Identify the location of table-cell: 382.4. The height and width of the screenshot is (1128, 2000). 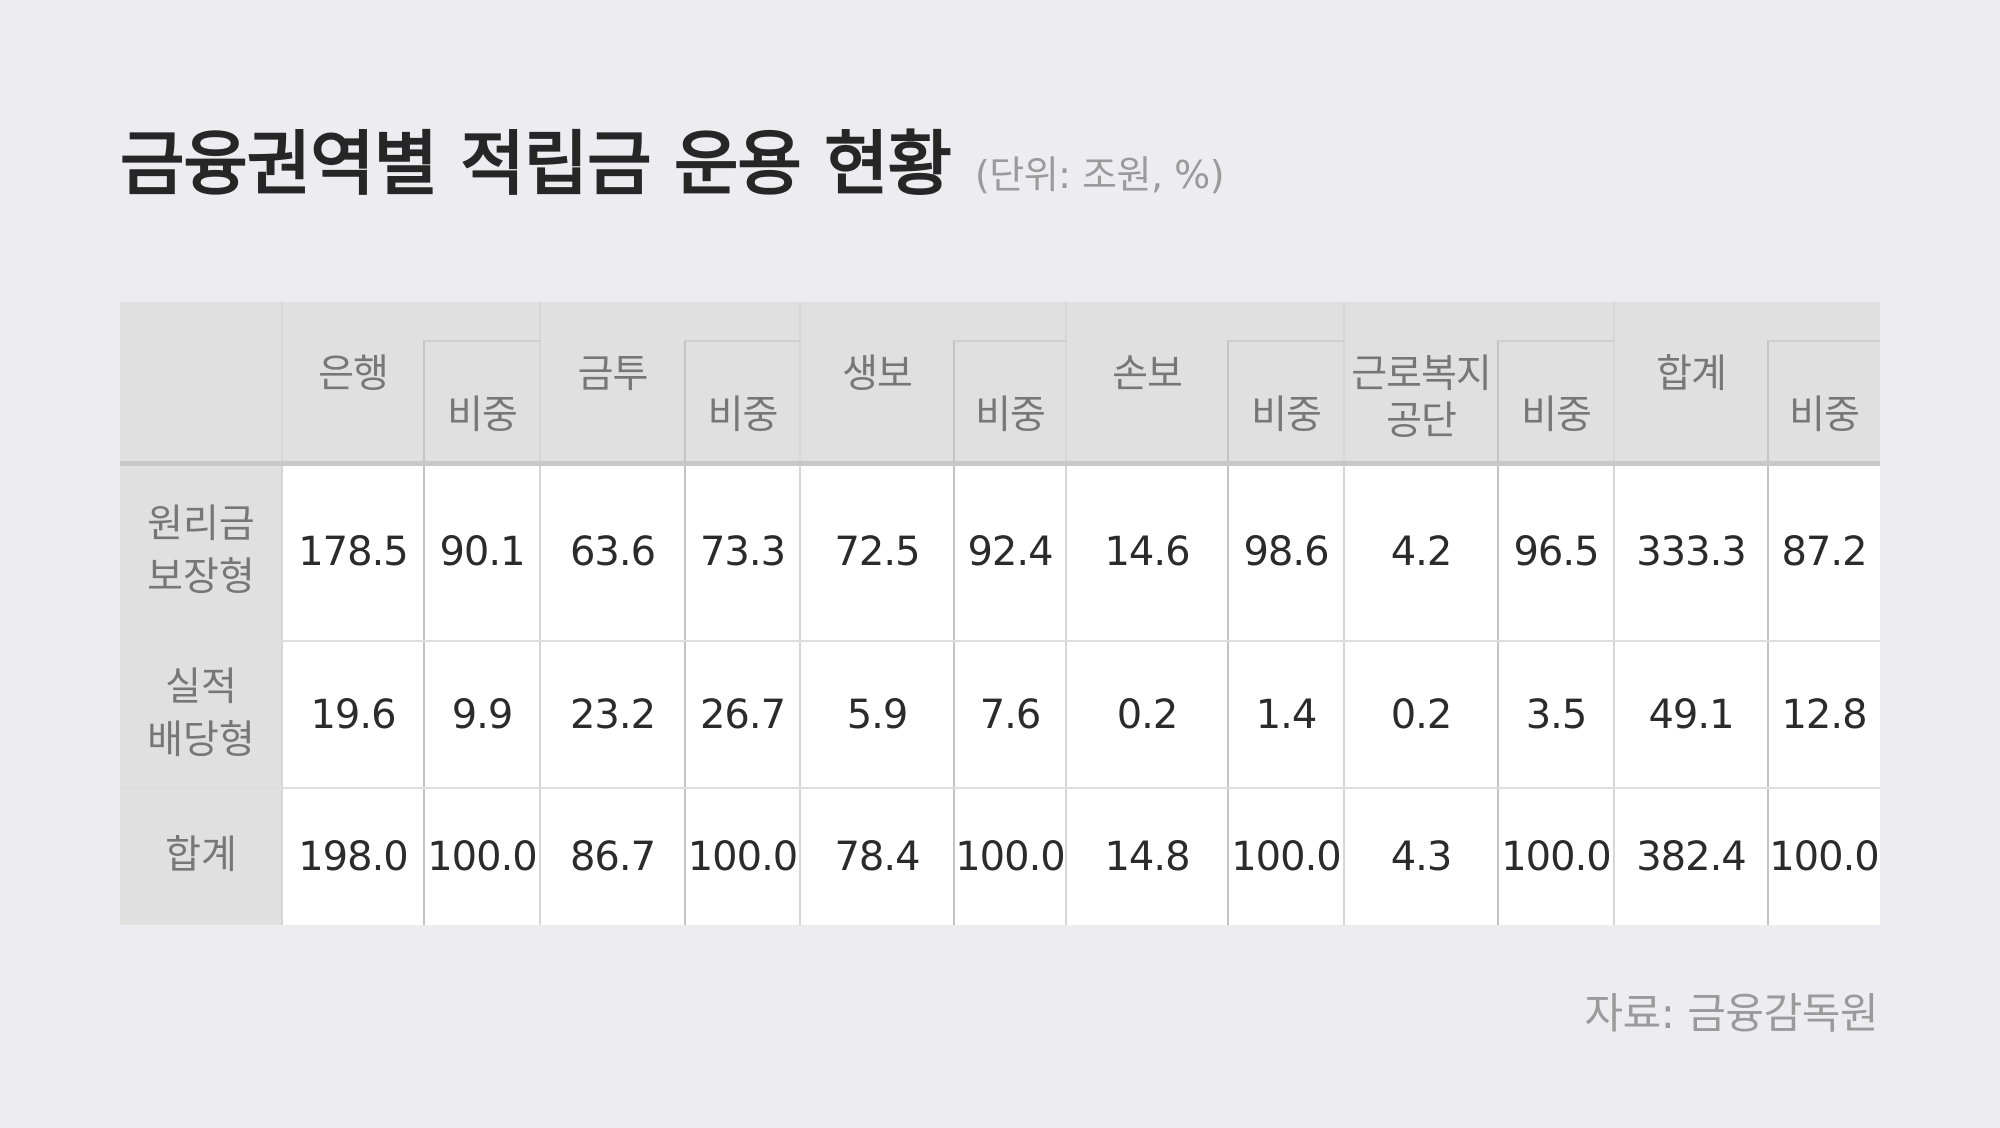
(1691, 856).